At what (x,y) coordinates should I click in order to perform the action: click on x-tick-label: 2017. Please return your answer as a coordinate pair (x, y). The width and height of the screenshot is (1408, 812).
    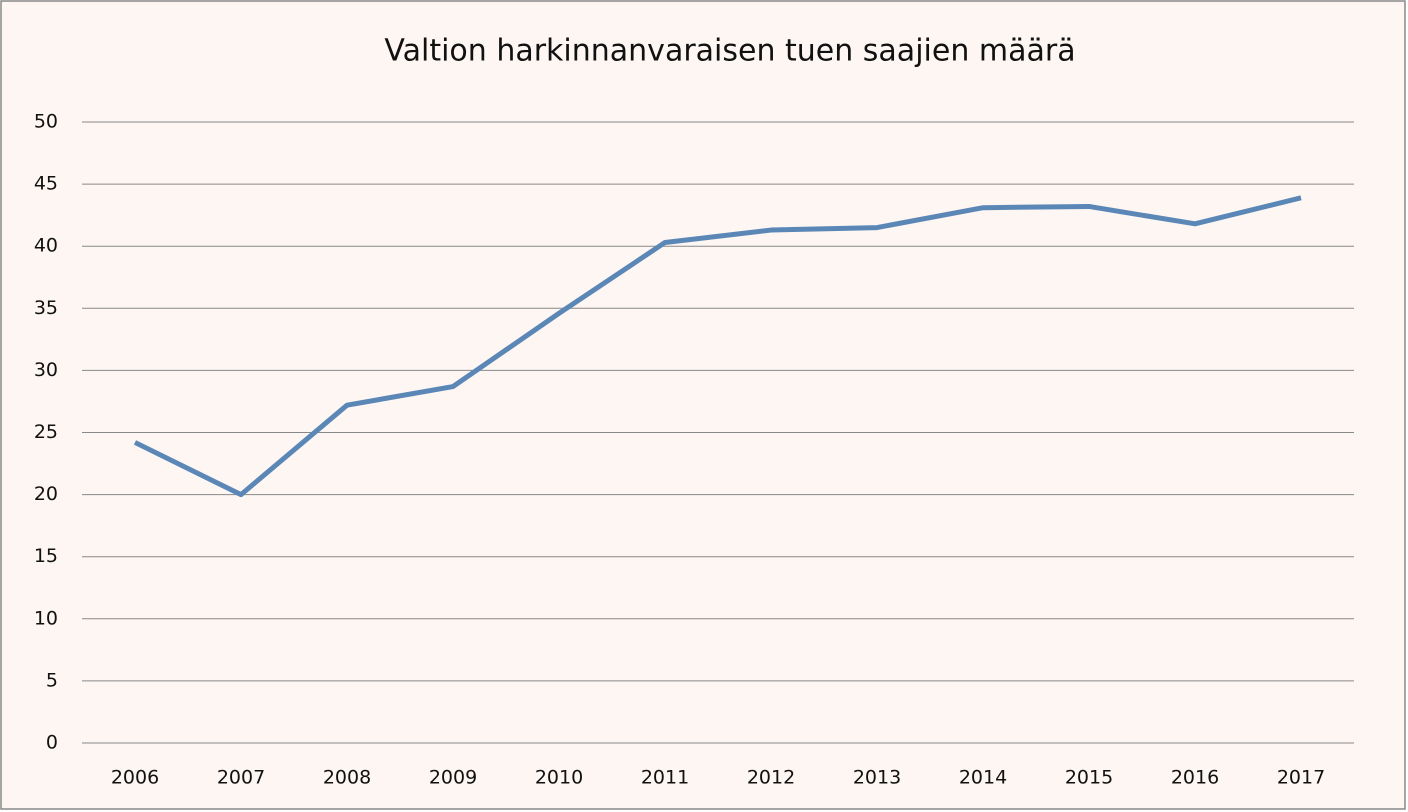
    Looking at the image, I should click on (1301, 778).